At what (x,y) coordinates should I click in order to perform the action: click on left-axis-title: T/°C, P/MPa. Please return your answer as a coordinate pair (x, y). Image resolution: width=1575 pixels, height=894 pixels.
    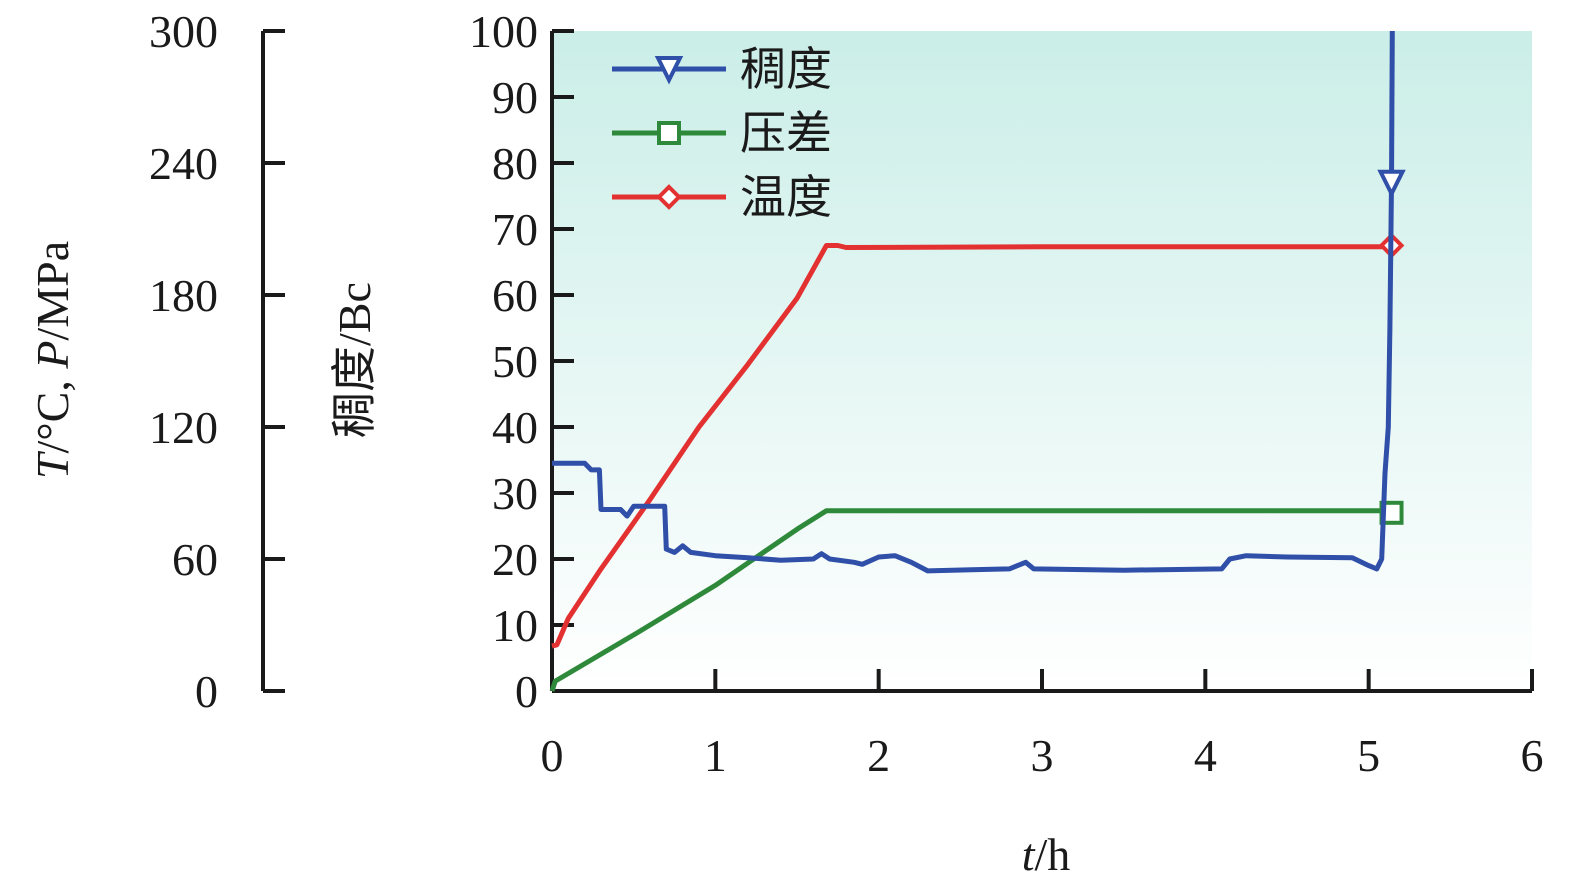
    Looking at the image, I should click on (52, 360).